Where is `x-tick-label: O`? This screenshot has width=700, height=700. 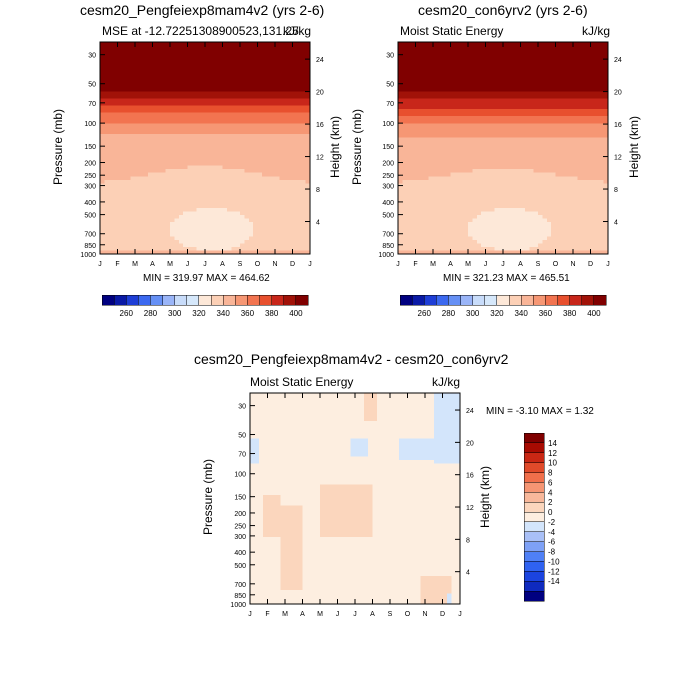
x-tick-label: O is located at coordinates (258, 264).